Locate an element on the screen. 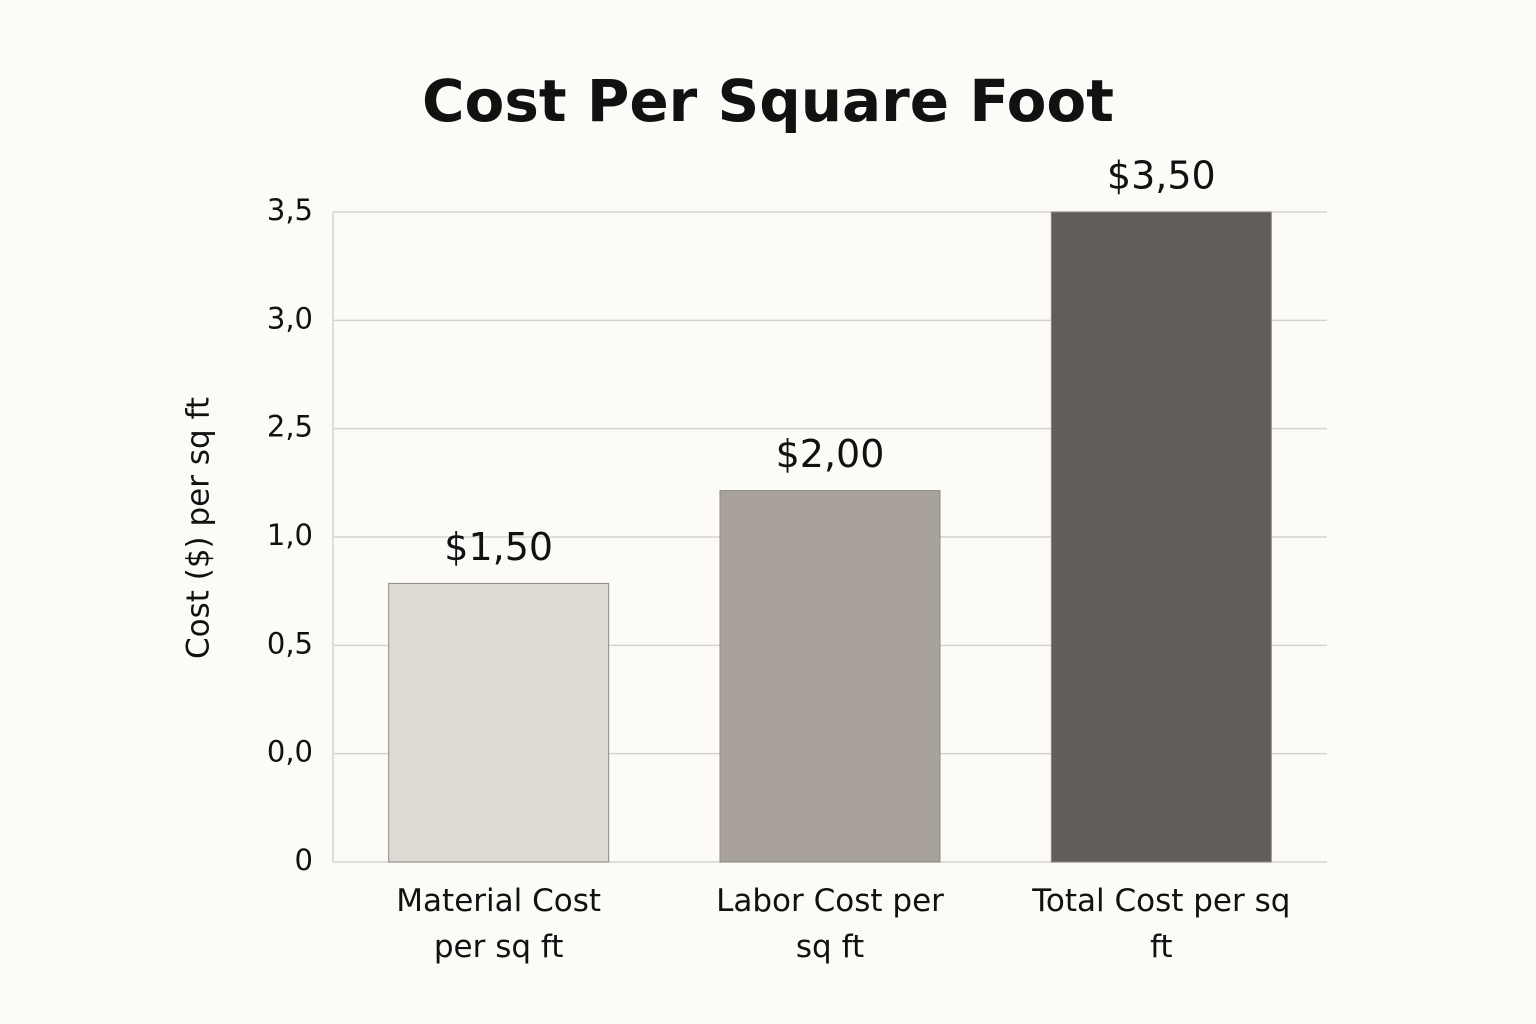  y-tick-label: 0,0 is located at coordinates (290, 752).